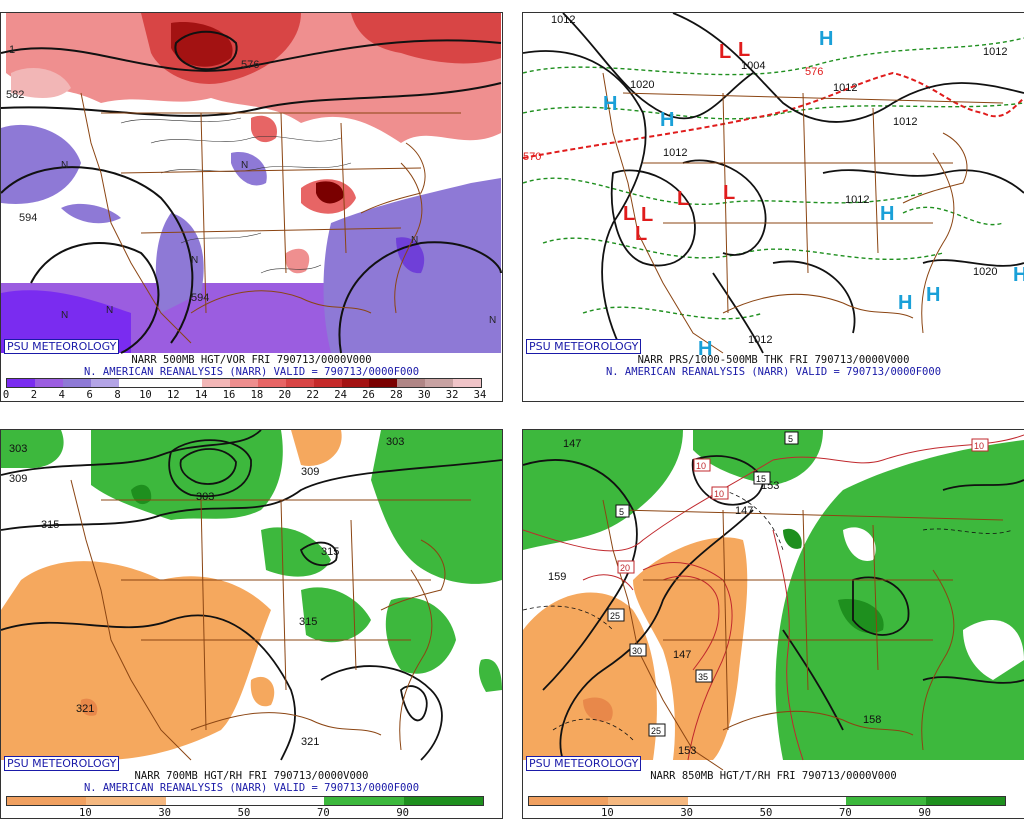 This screenshot has height=819, width=1024. Describe the element at coordinates (34, 395) in the screenshot. I see `colorbar-tick-label: 2` at that location.